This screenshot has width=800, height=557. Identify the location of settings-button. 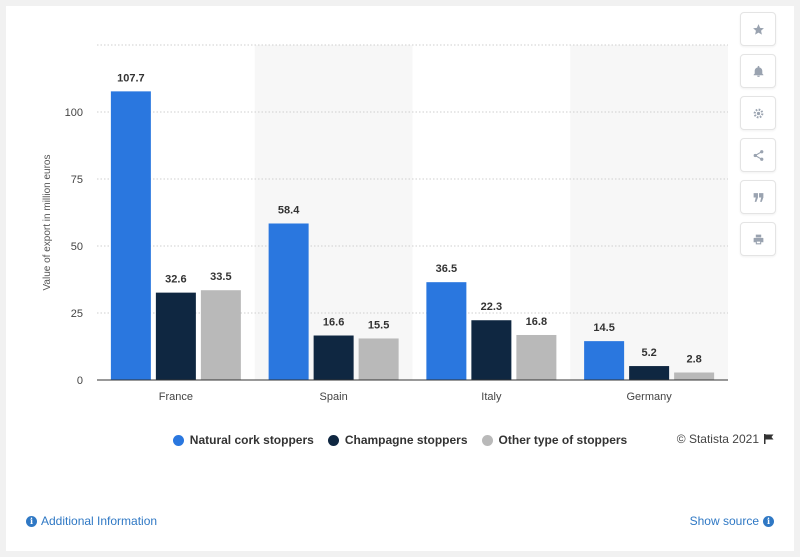
(758, 113).